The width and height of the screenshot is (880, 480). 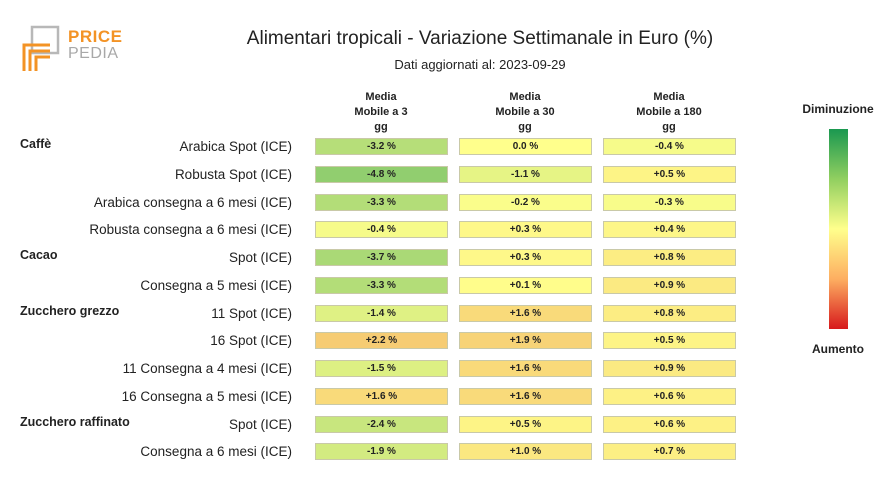 I want to click on column-header: Media Mobile a 180 gg, so click(x=669, y=112).